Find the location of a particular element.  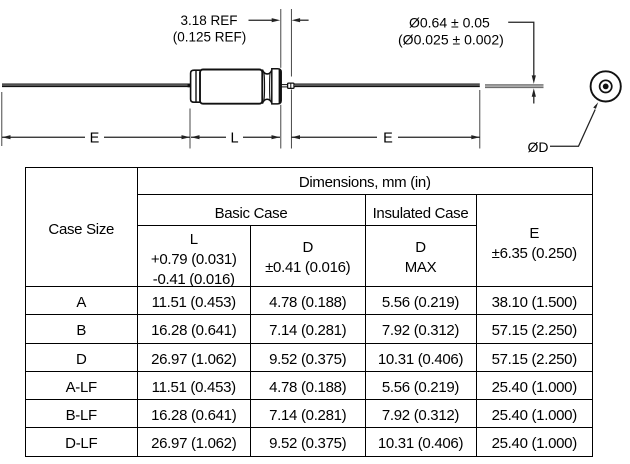

svg-text: 3.18 REF is located at coordinates (208, 20).